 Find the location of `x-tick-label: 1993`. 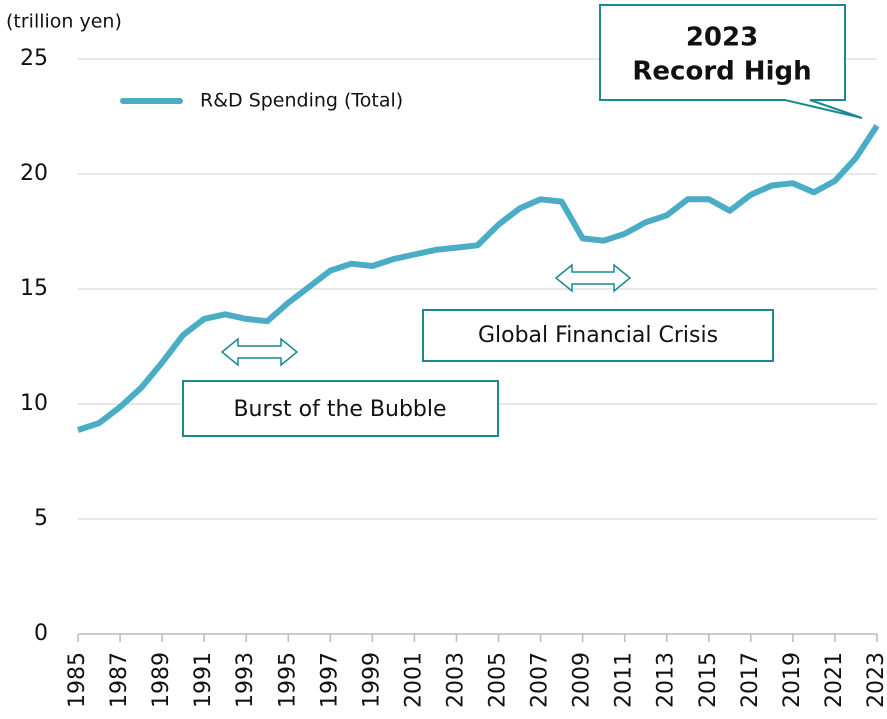

x-tick-label: 1993 is located at coordinates (245, 680).